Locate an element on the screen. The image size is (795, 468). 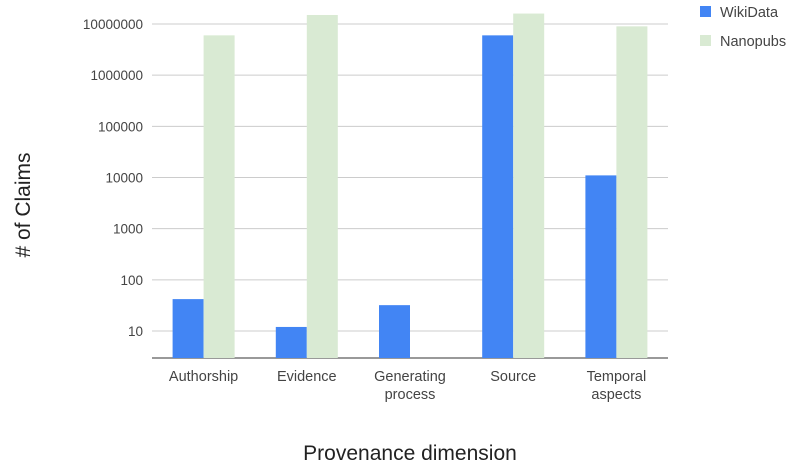
y-axis-ticks: 10 100 1000 10000 100000 1000000 10000000 is located at coordinates (113, 178).